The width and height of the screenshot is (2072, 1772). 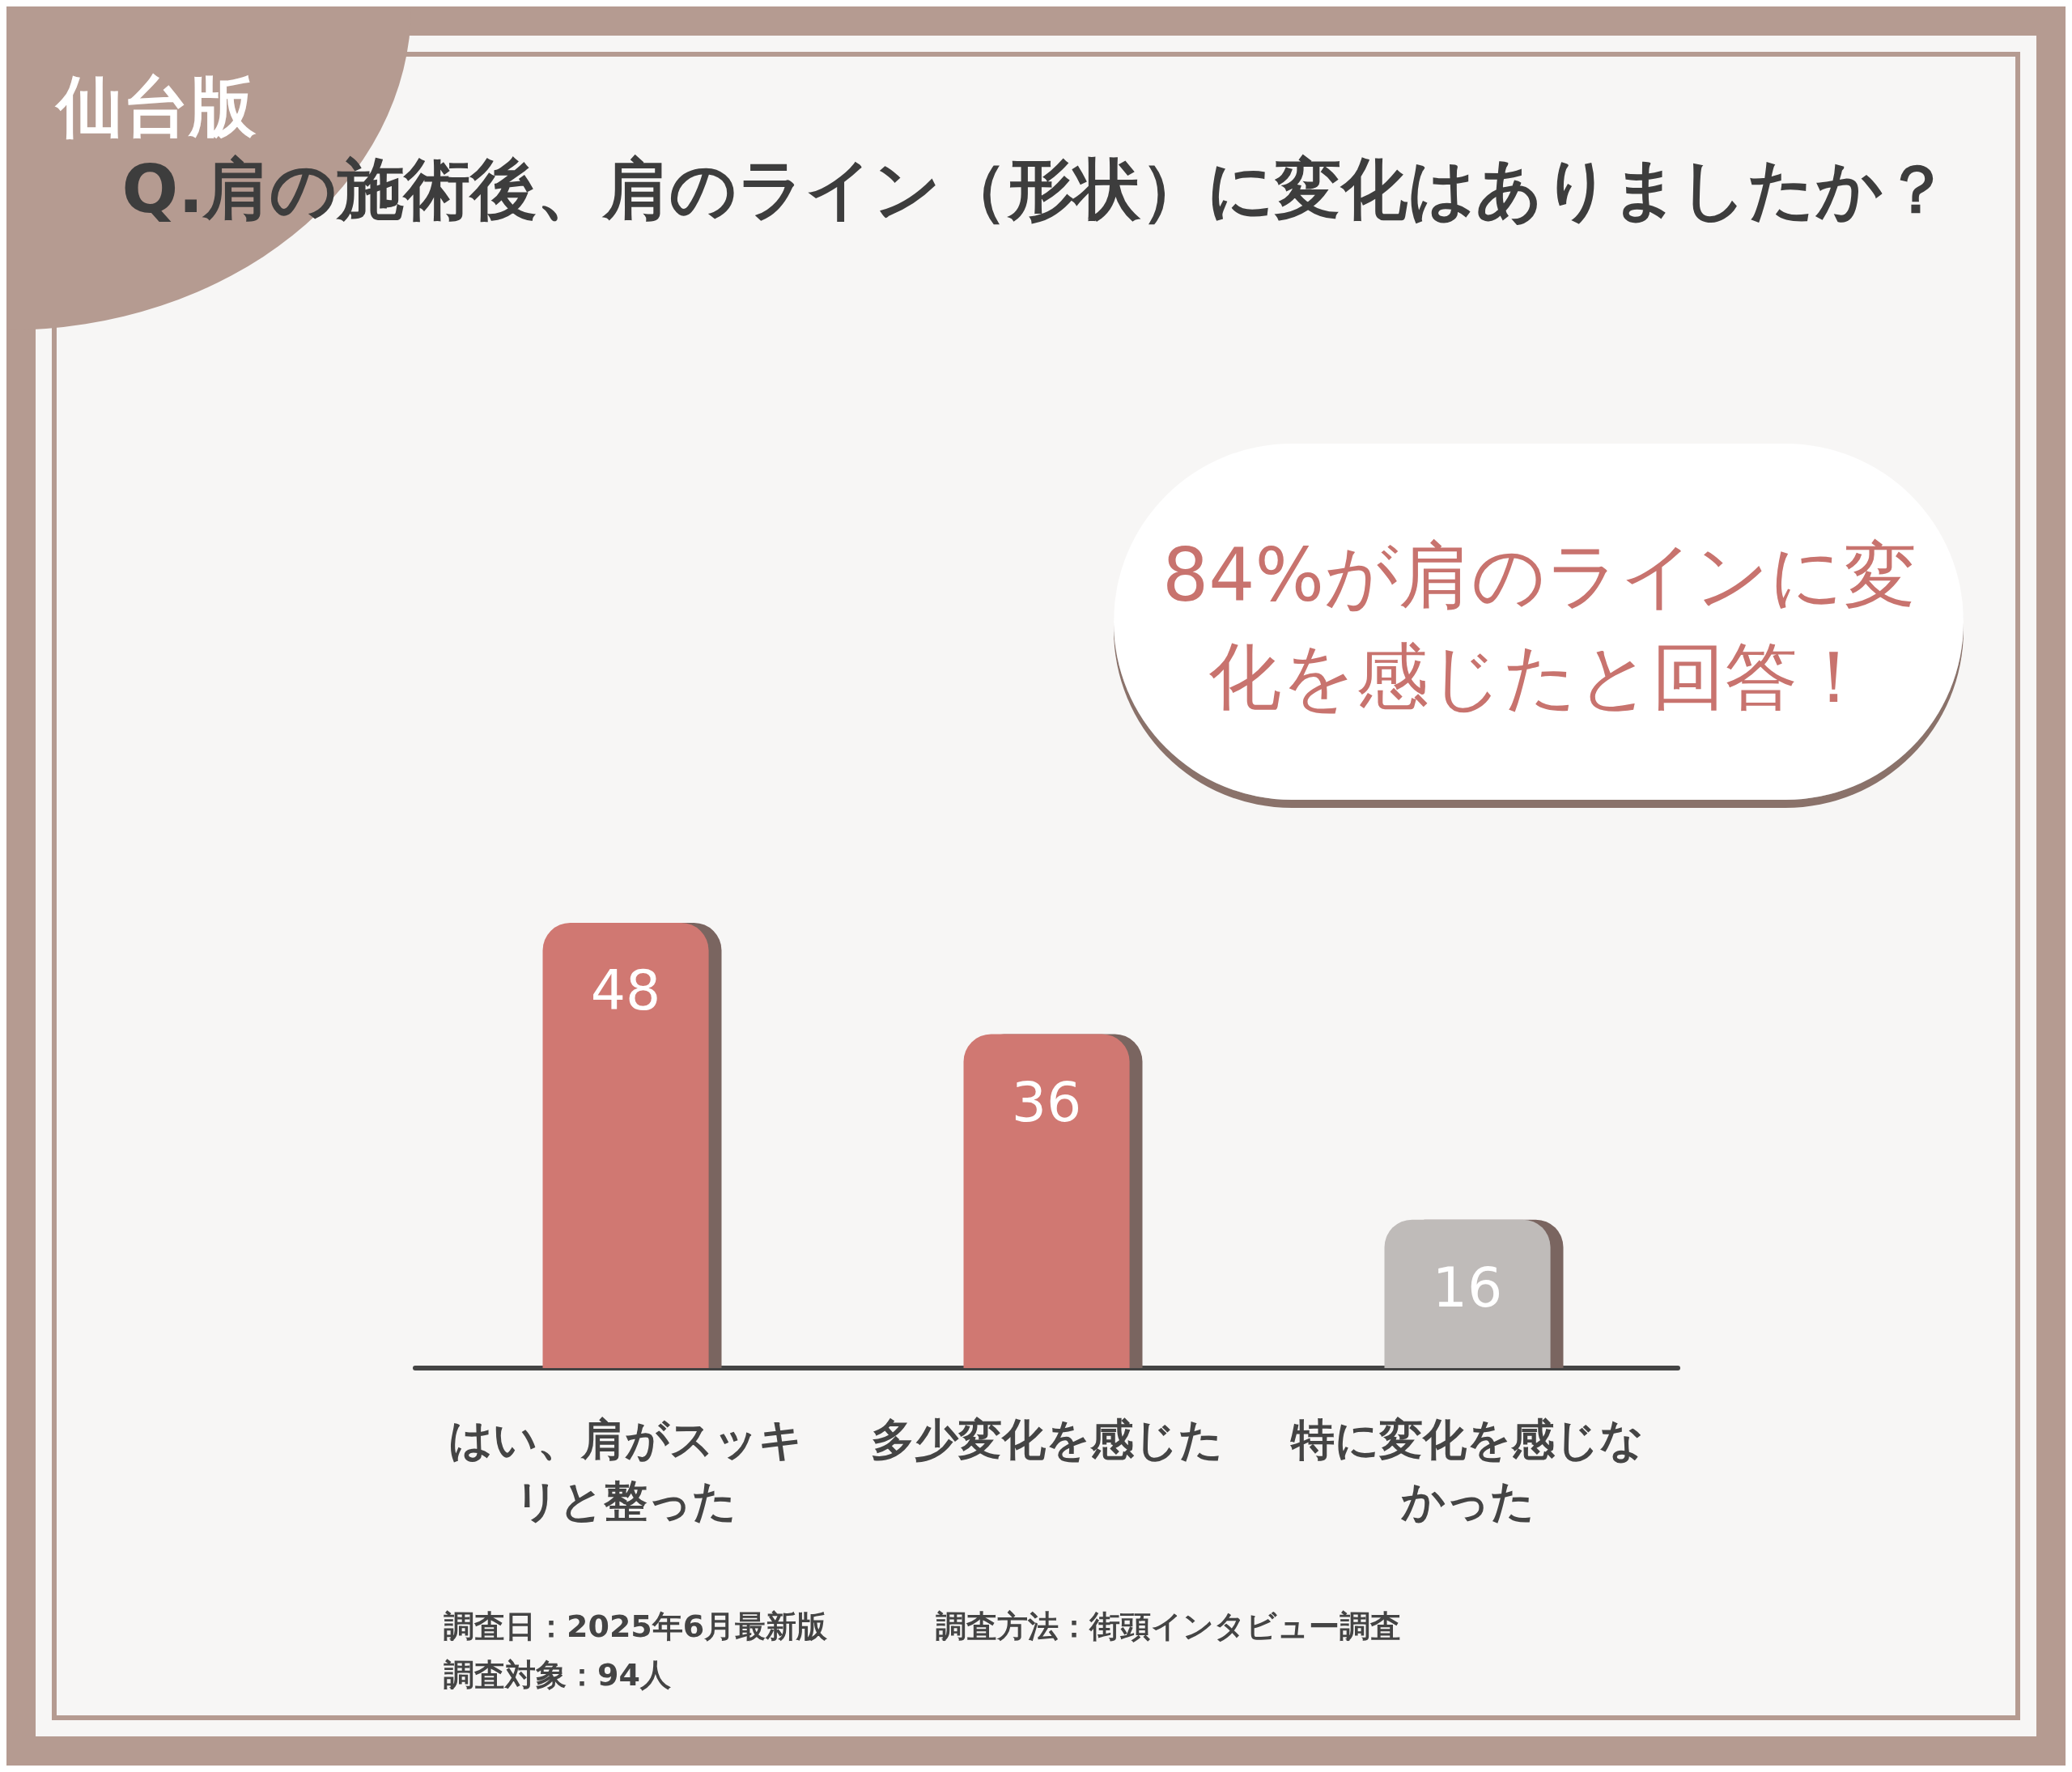 What do you see at coordinates (636, 1626) in the screenshot?
I see `text: 調査日：2025年6月最新版` at bounding box center [636, 1626].